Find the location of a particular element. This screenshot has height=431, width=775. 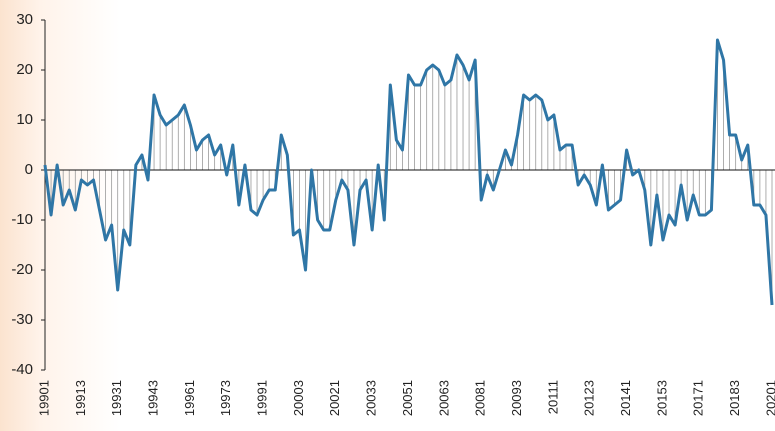

y-tick-label: 30 is located at coordinates (24, 19).